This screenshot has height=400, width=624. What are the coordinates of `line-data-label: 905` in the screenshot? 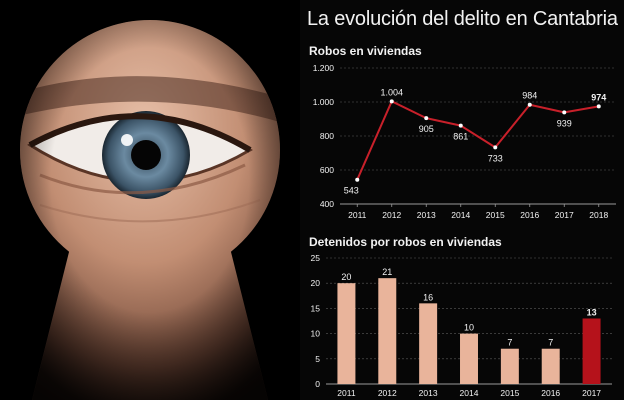 It's located at (426, 129).